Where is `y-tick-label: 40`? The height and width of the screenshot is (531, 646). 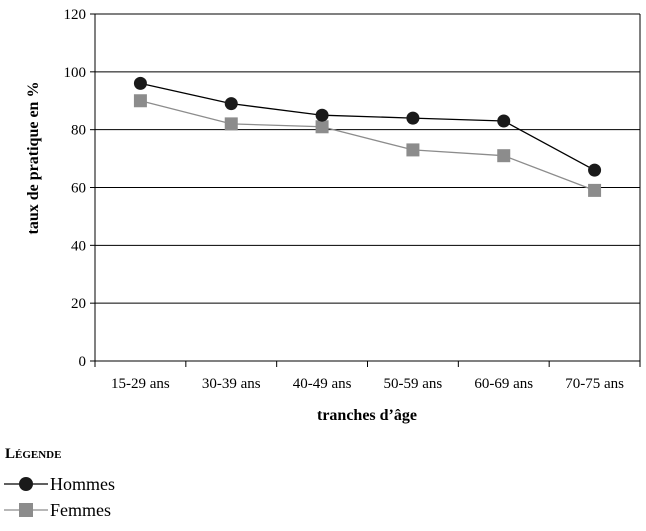 y-tick-label: 40 is located at coordinates (78, 246).